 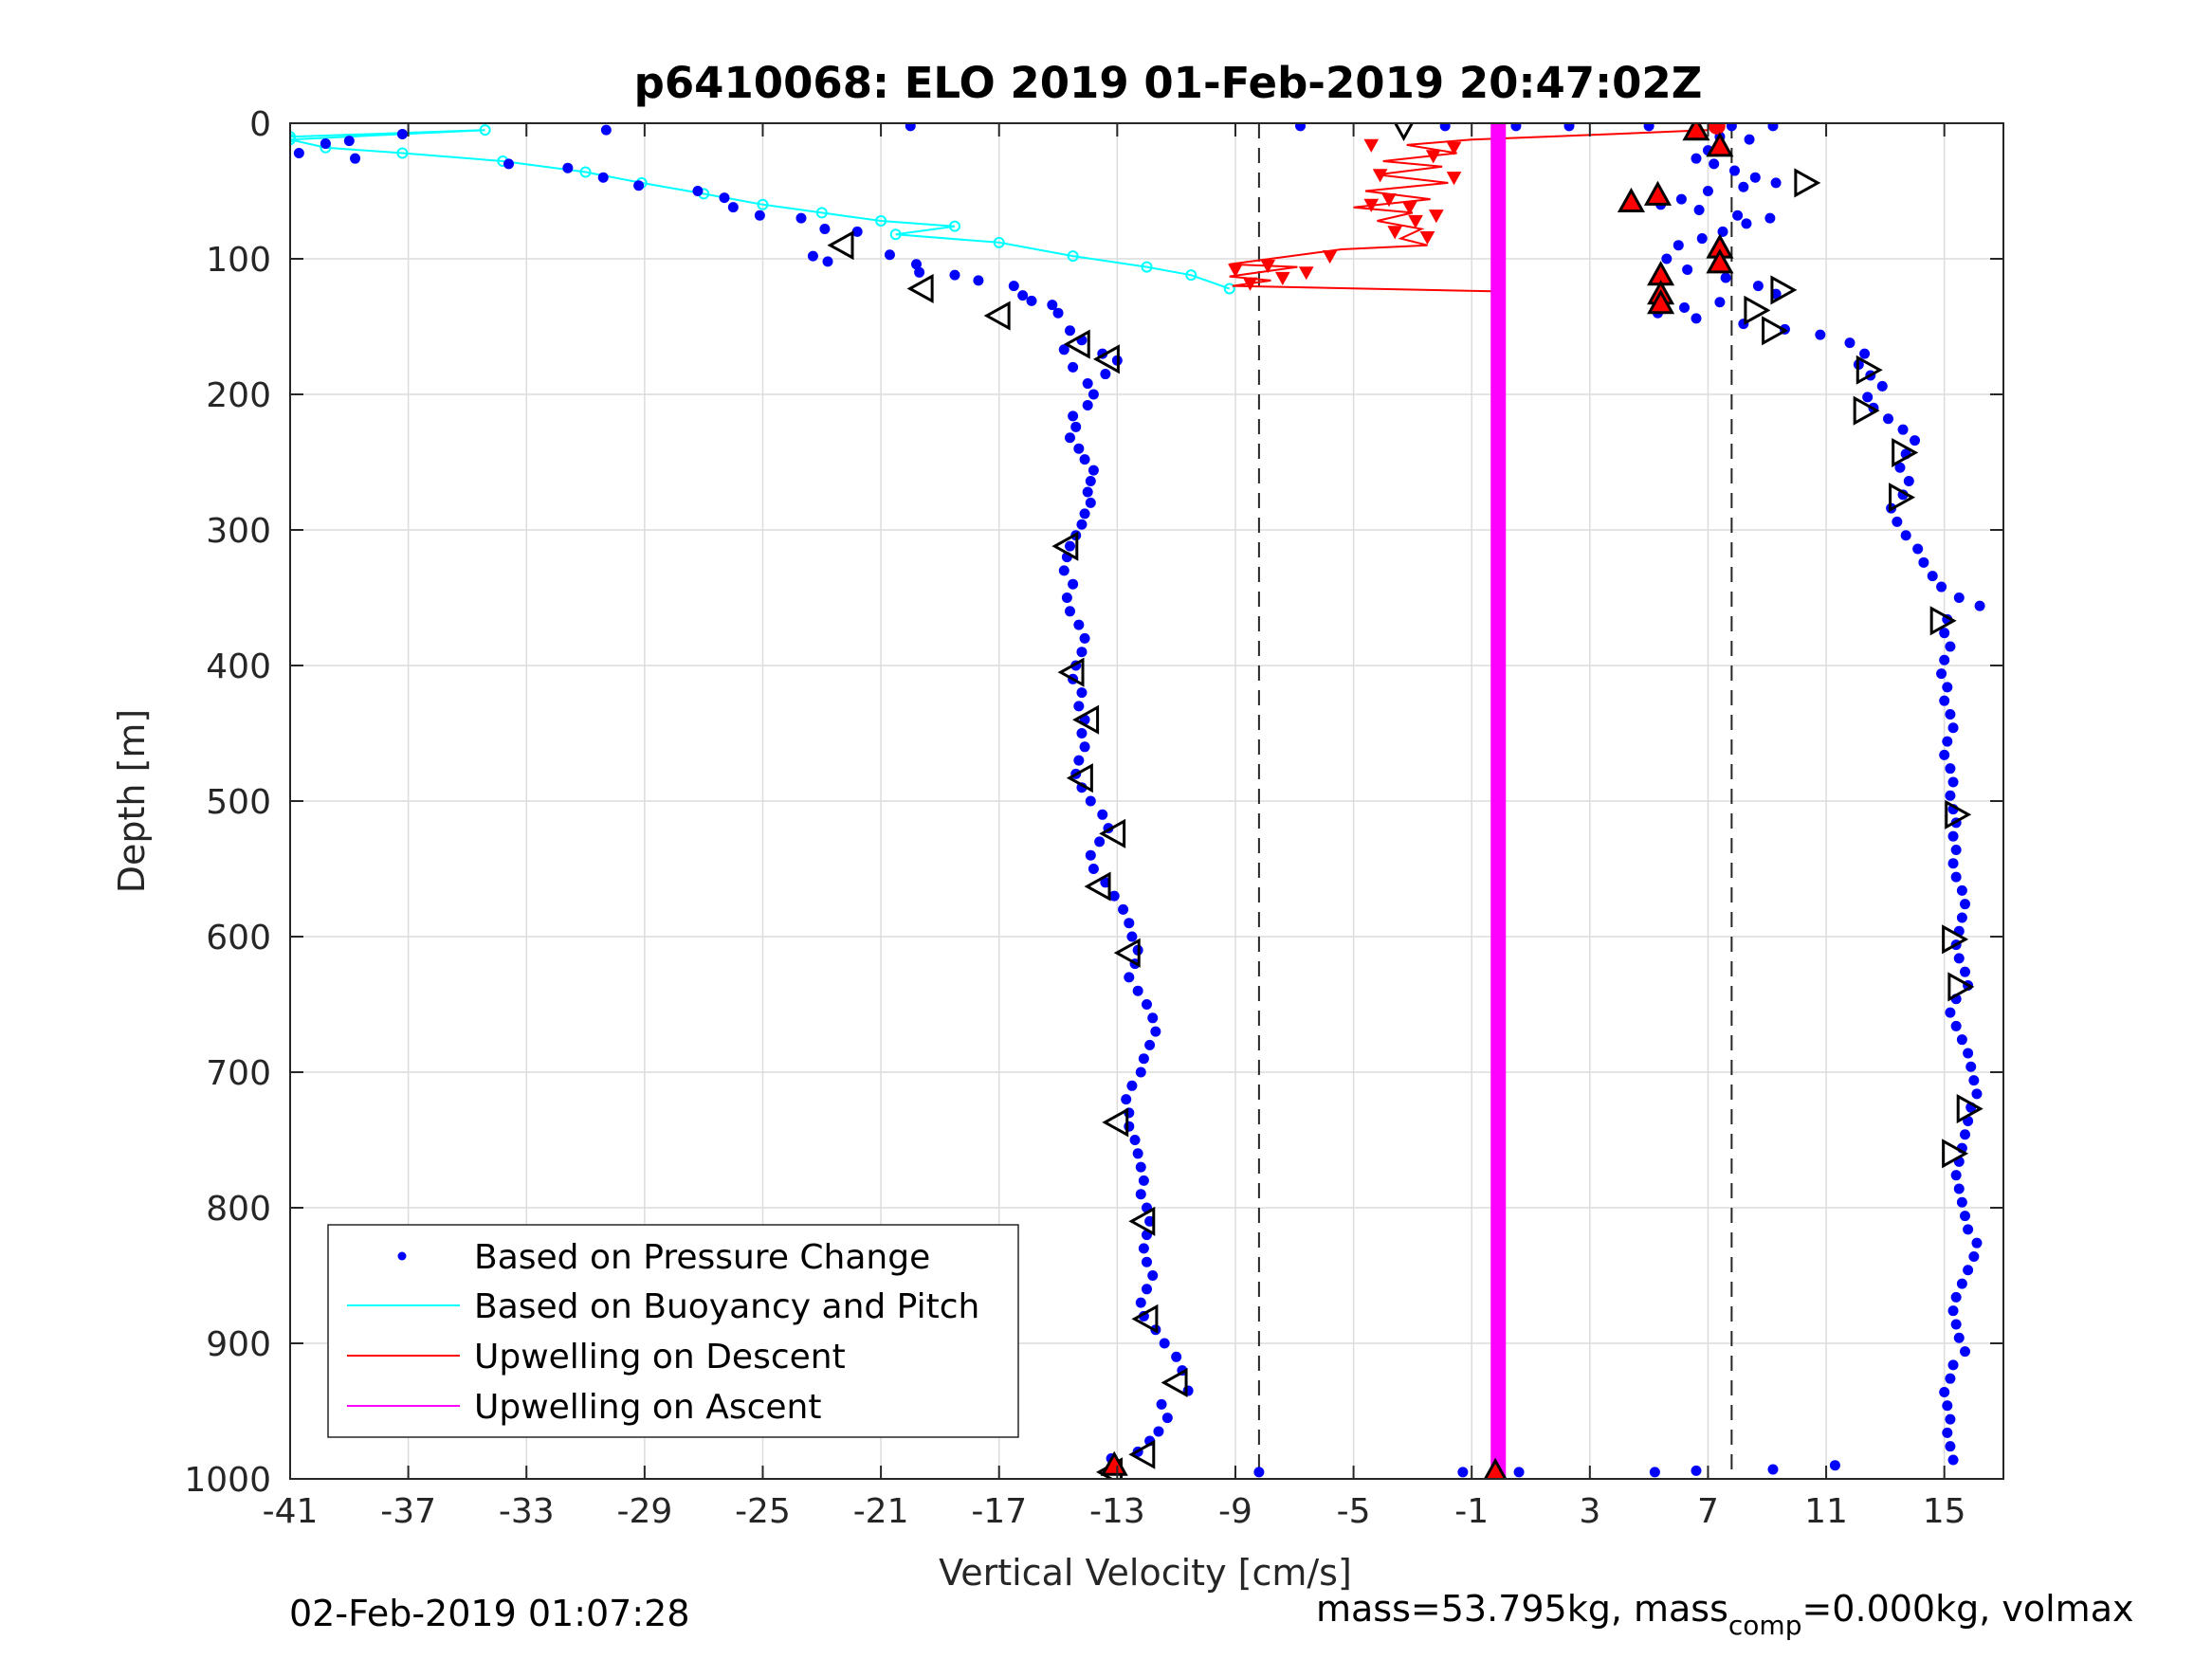 I want to click on legend-label-buoyancy: Based on Buoyancy and Pitch, so click(x=726, y=1306).